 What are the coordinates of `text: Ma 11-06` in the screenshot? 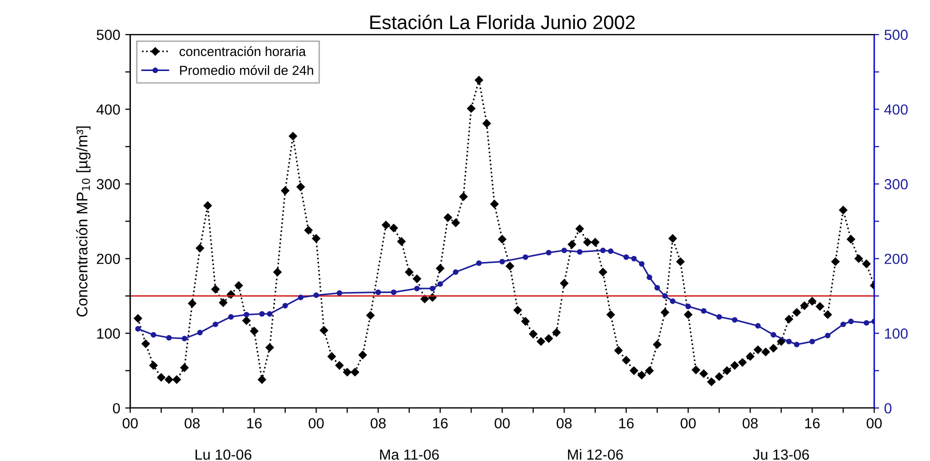 It's located at (409, 454).